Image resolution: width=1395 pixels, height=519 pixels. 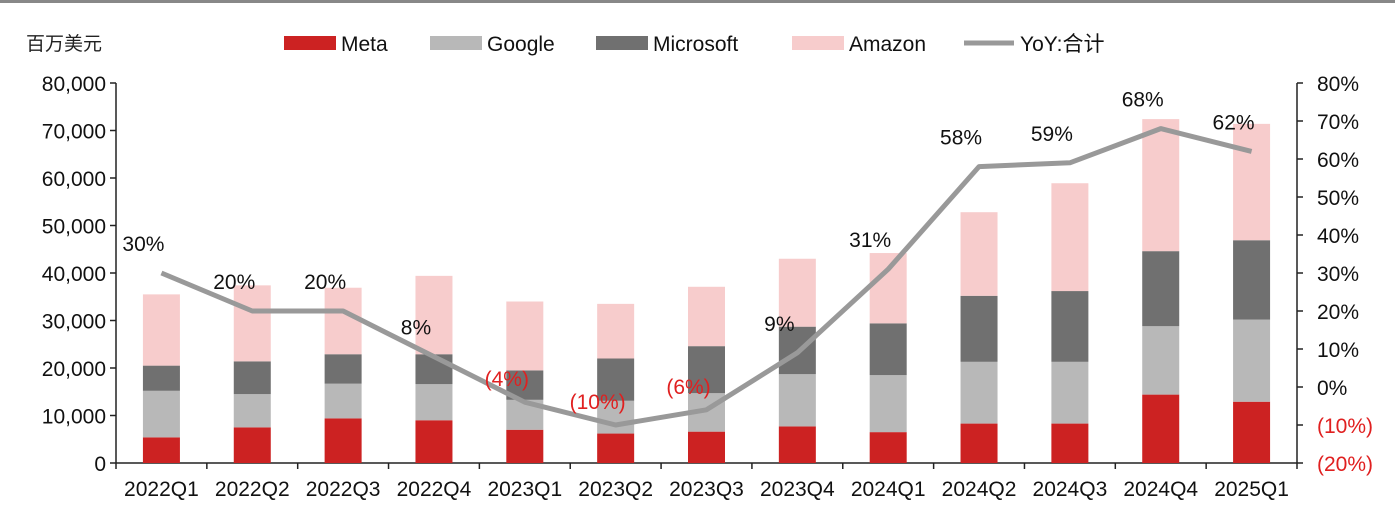 I want to click on yoy-data-label: (10%), so click(x=598, y=402).